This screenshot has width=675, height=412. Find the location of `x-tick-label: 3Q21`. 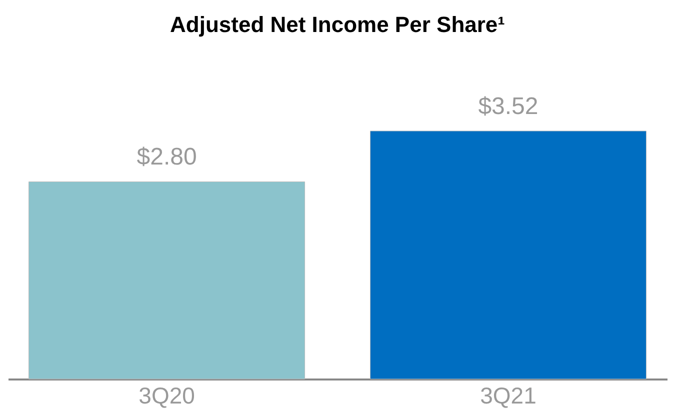

x-tick-label: 3Q21 is located at coordinates (508, 395).